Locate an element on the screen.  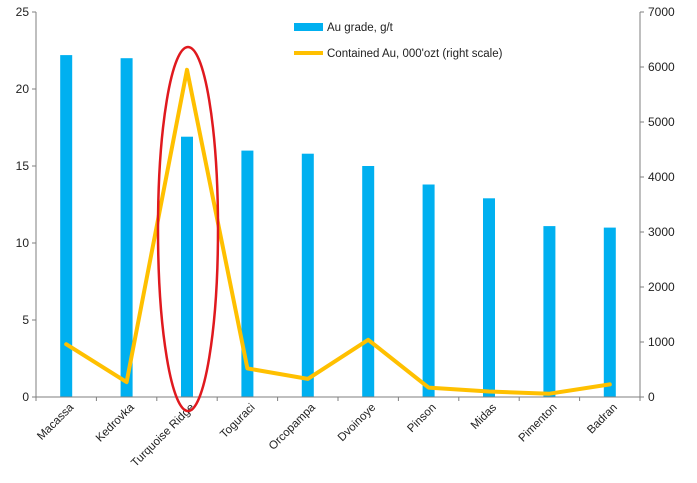
category-label: Orcopampa is located at coordinates (292, 426).